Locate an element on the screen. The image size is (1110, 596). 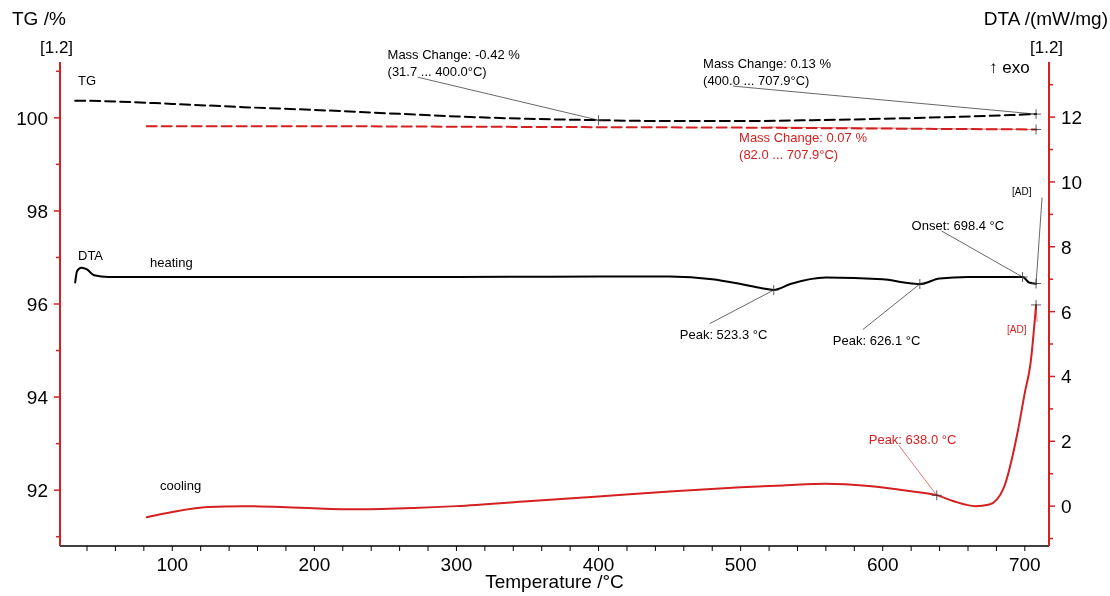
annotation: Mass Change: 0.13 % (400.0 ... 707.9°C) is located at coordinates (767, 71).